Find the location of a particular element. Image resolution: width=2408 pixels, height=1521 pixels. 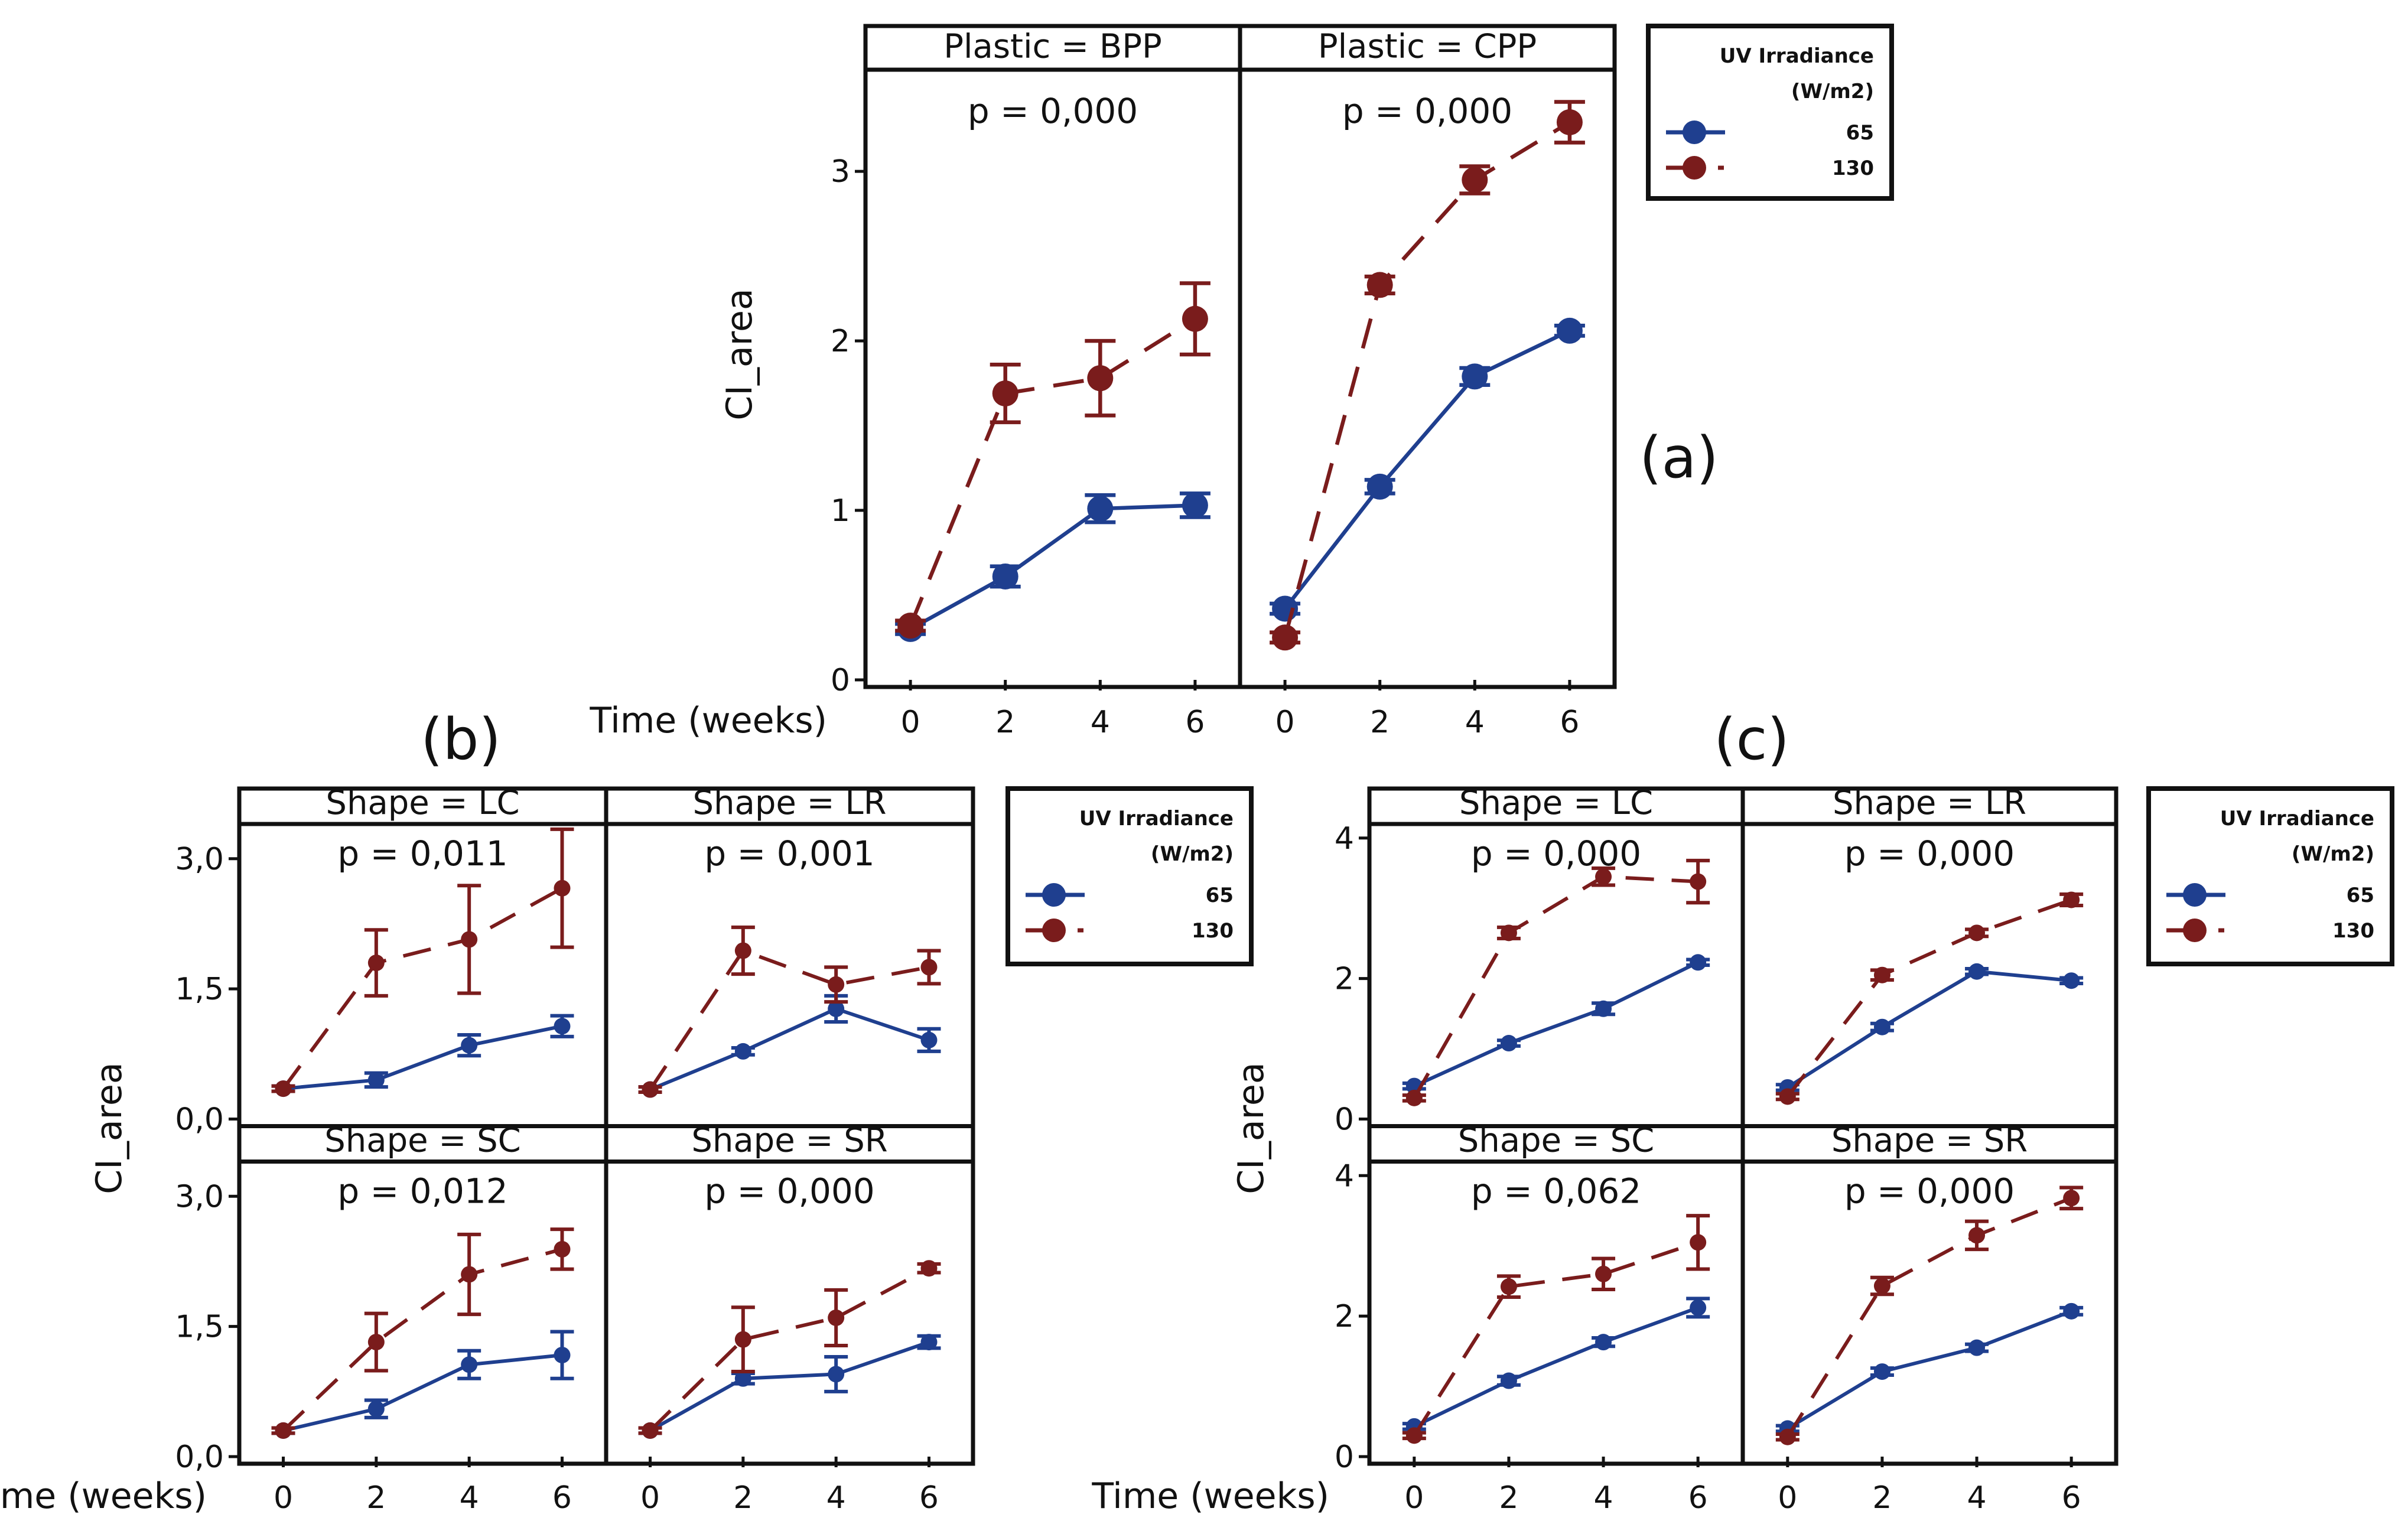

y-tick-label: 3 is located at coordinates (840, 172).